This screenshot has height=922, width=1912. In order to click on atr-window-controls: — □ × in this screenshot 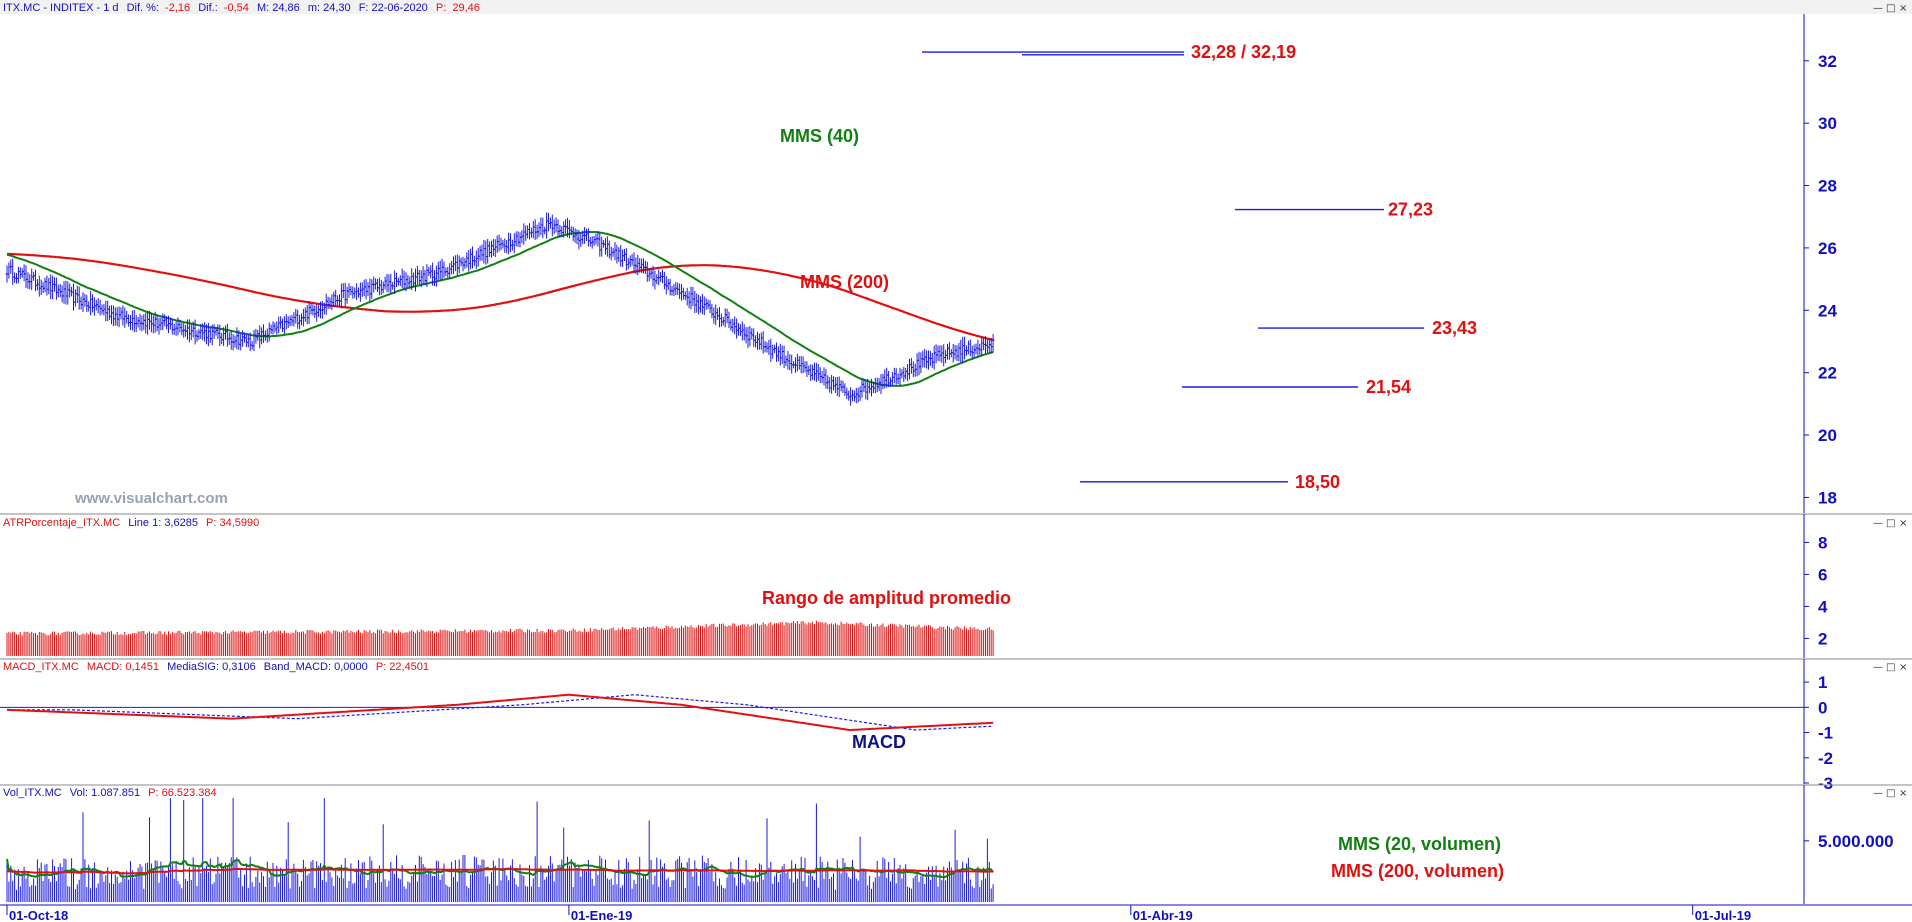, I will do `click(1890, 523)`.